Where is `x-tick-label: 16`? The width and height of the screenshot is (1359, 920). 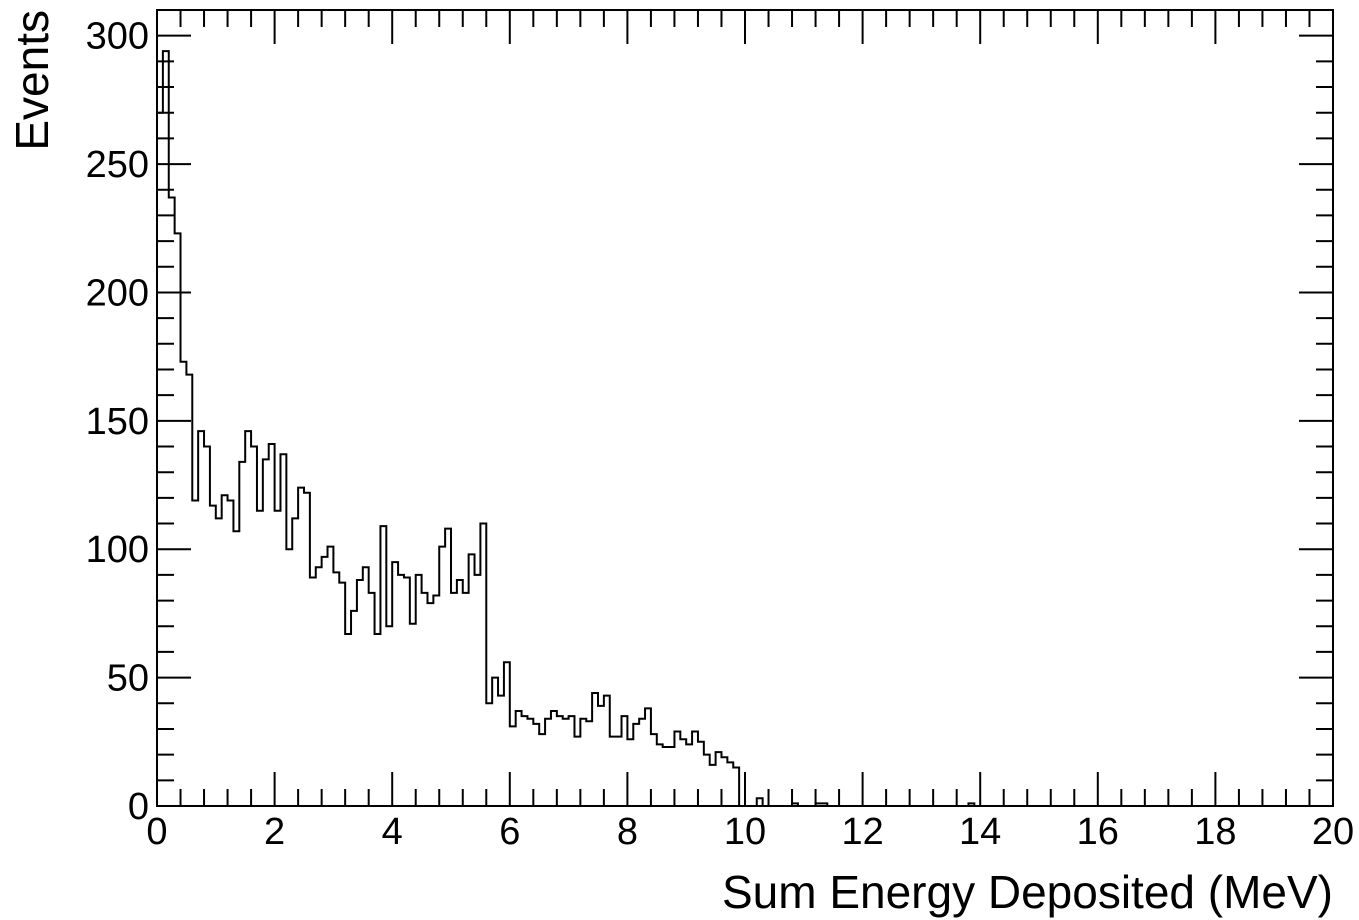
x-tick-label: 16 is located at coordinates (1098, 832).